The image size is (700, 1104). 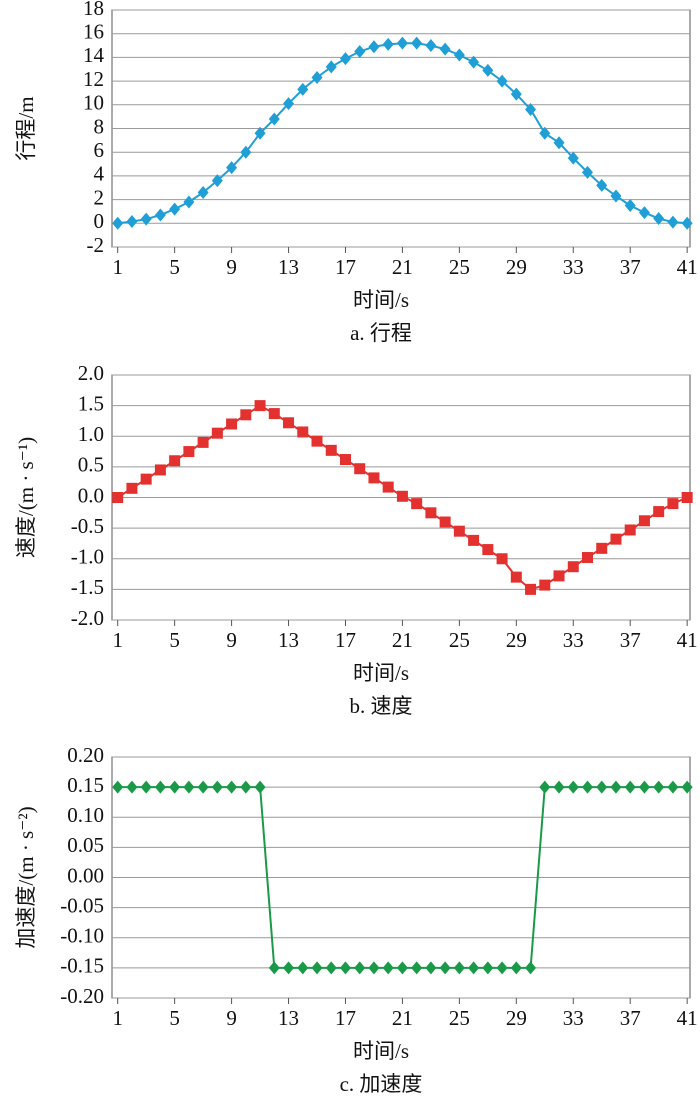 What do you see at coordinates (516, 640) in the screenshot?
I see `x-tick-label: 29` at bounding box center [516, 640].